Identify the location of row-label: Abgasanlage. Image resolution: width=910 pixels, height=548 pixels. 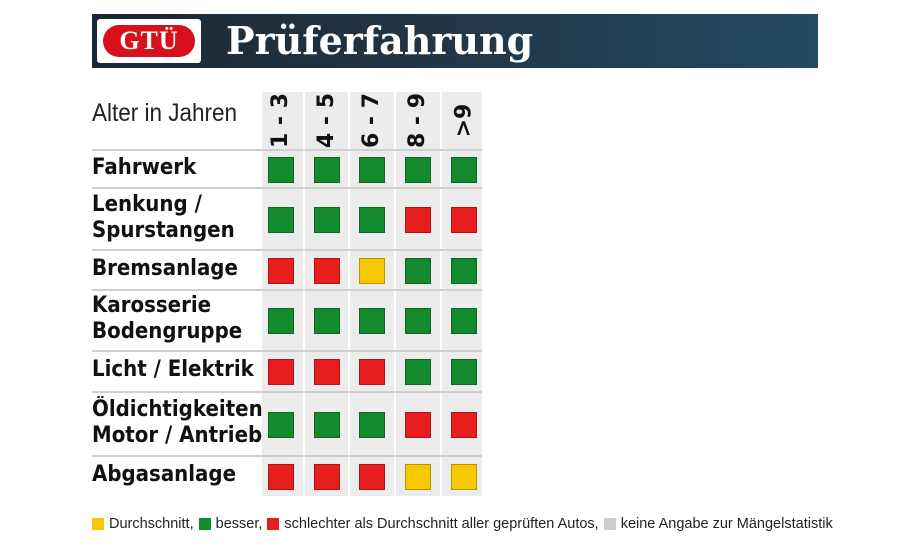
(164, 474).